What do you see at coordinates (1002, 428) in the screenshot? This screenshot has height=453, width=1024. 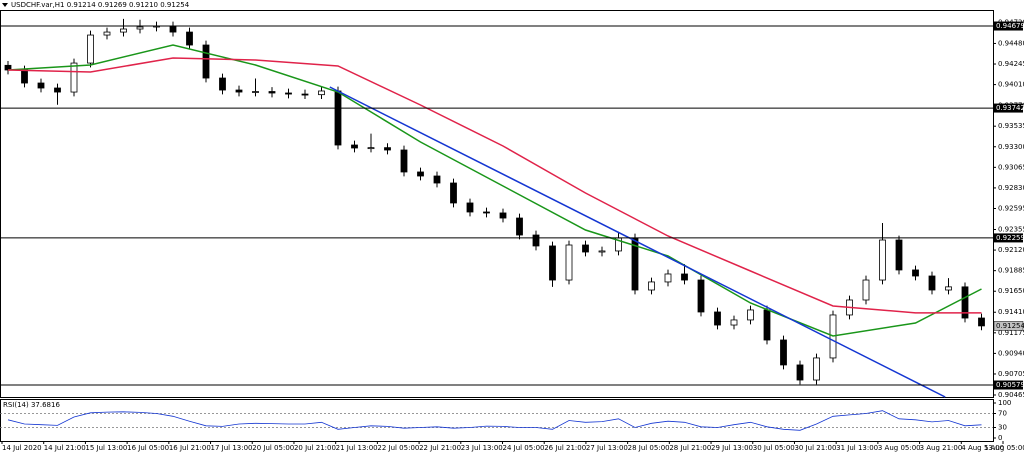 I see `rsi-tick-label: 30` at bounding box center [1002, 428].